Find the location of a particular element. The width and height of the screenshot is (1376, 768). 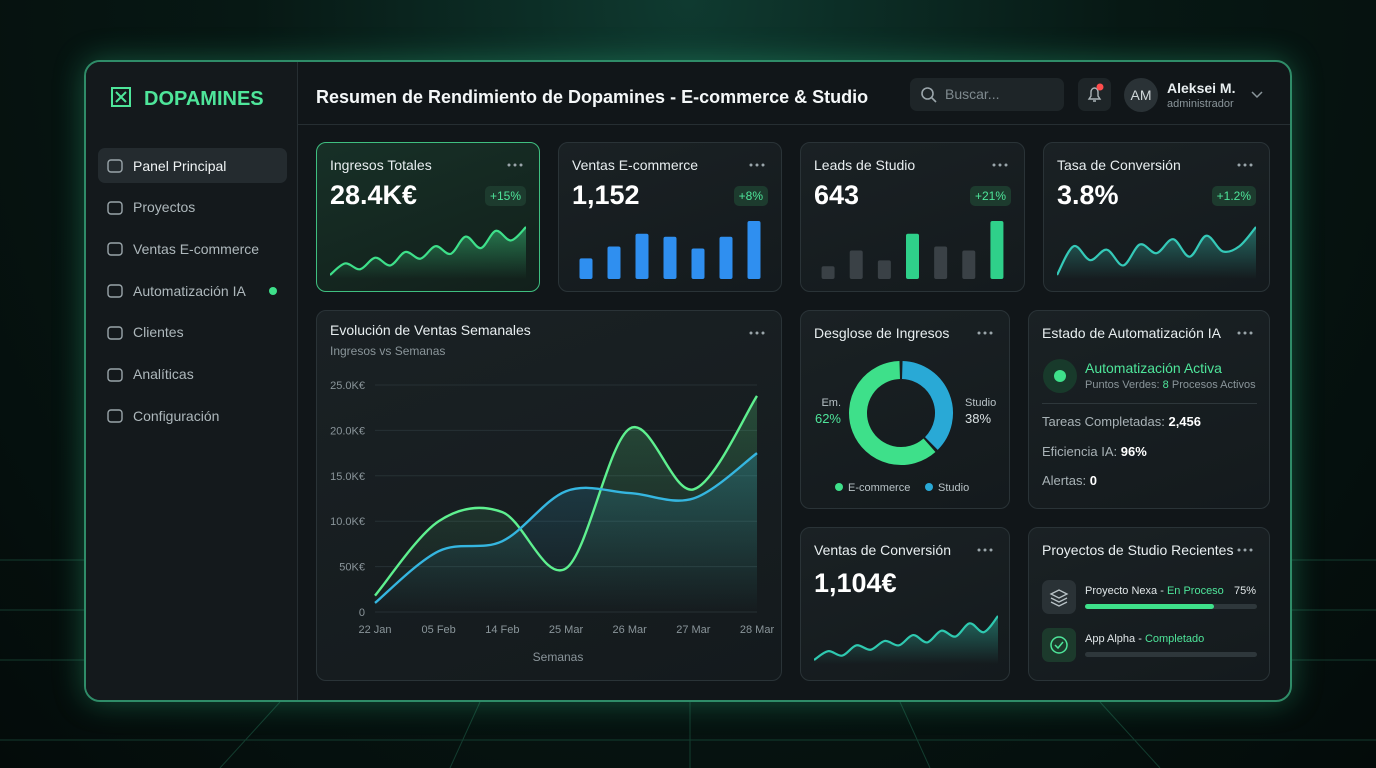

kpi-change: +21% is located at coordinates (990, 196).